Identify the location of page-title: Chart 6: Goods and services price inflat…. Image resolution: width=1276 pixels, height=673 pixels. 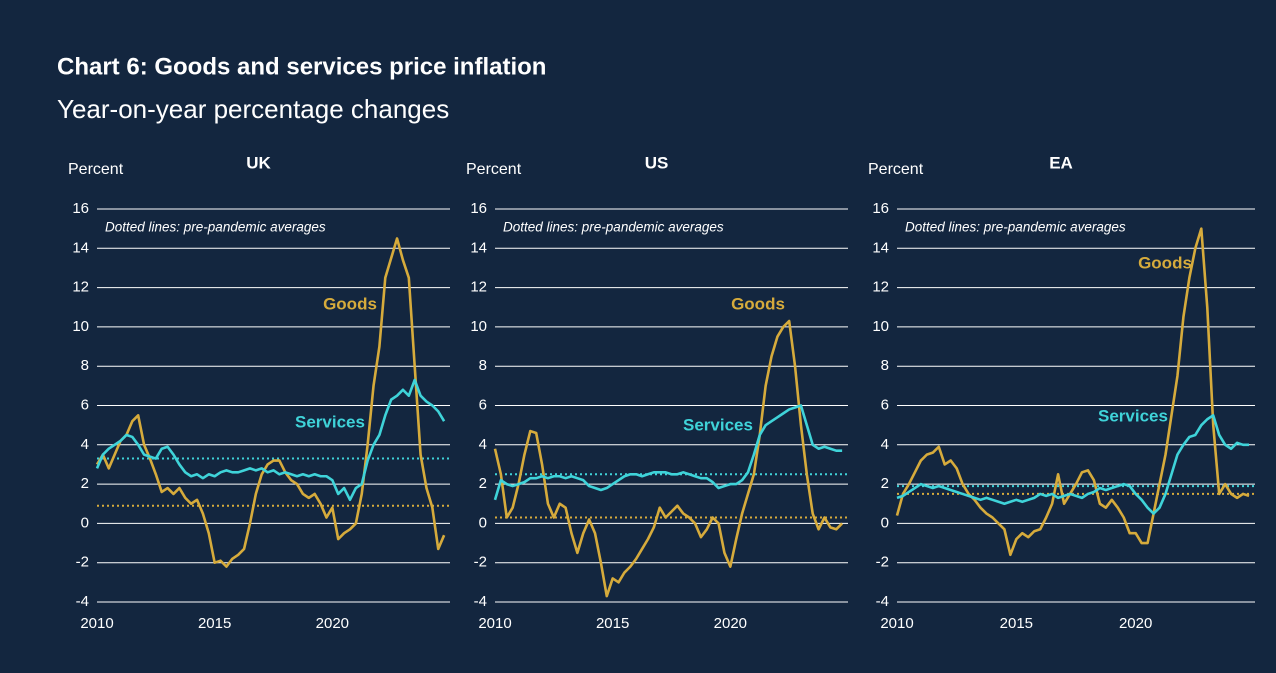
(301, 66).